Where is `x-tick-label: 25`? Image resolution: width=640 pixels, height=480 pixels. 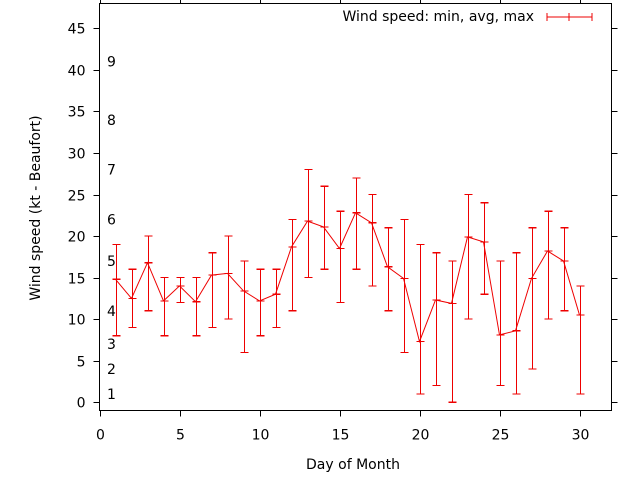
x-tick-label: 25 is located at coordinates (501, 436).